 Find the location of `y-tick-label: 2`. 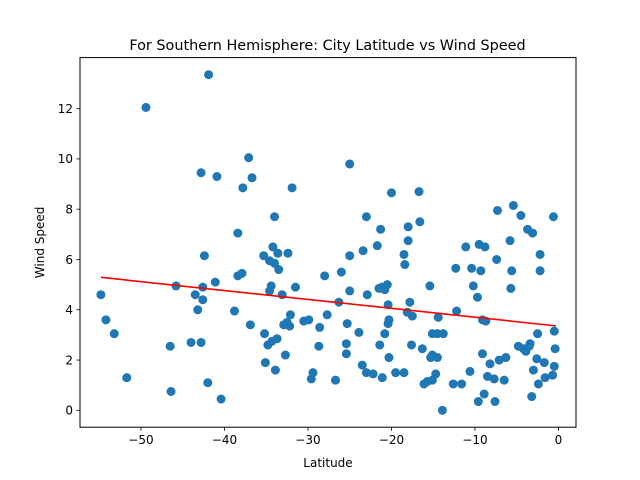

y-tick-label: 2 is located at coordinates (69, 360).